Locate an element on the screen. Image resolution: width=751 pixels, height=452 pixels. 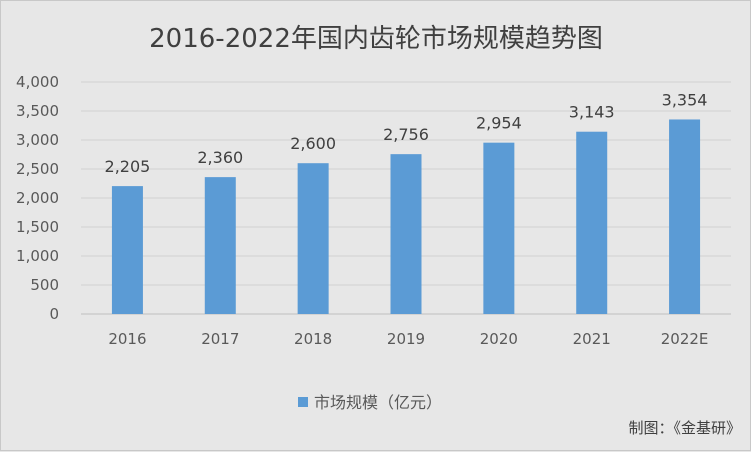
legend-swatch is located at coordinates (303, 402).